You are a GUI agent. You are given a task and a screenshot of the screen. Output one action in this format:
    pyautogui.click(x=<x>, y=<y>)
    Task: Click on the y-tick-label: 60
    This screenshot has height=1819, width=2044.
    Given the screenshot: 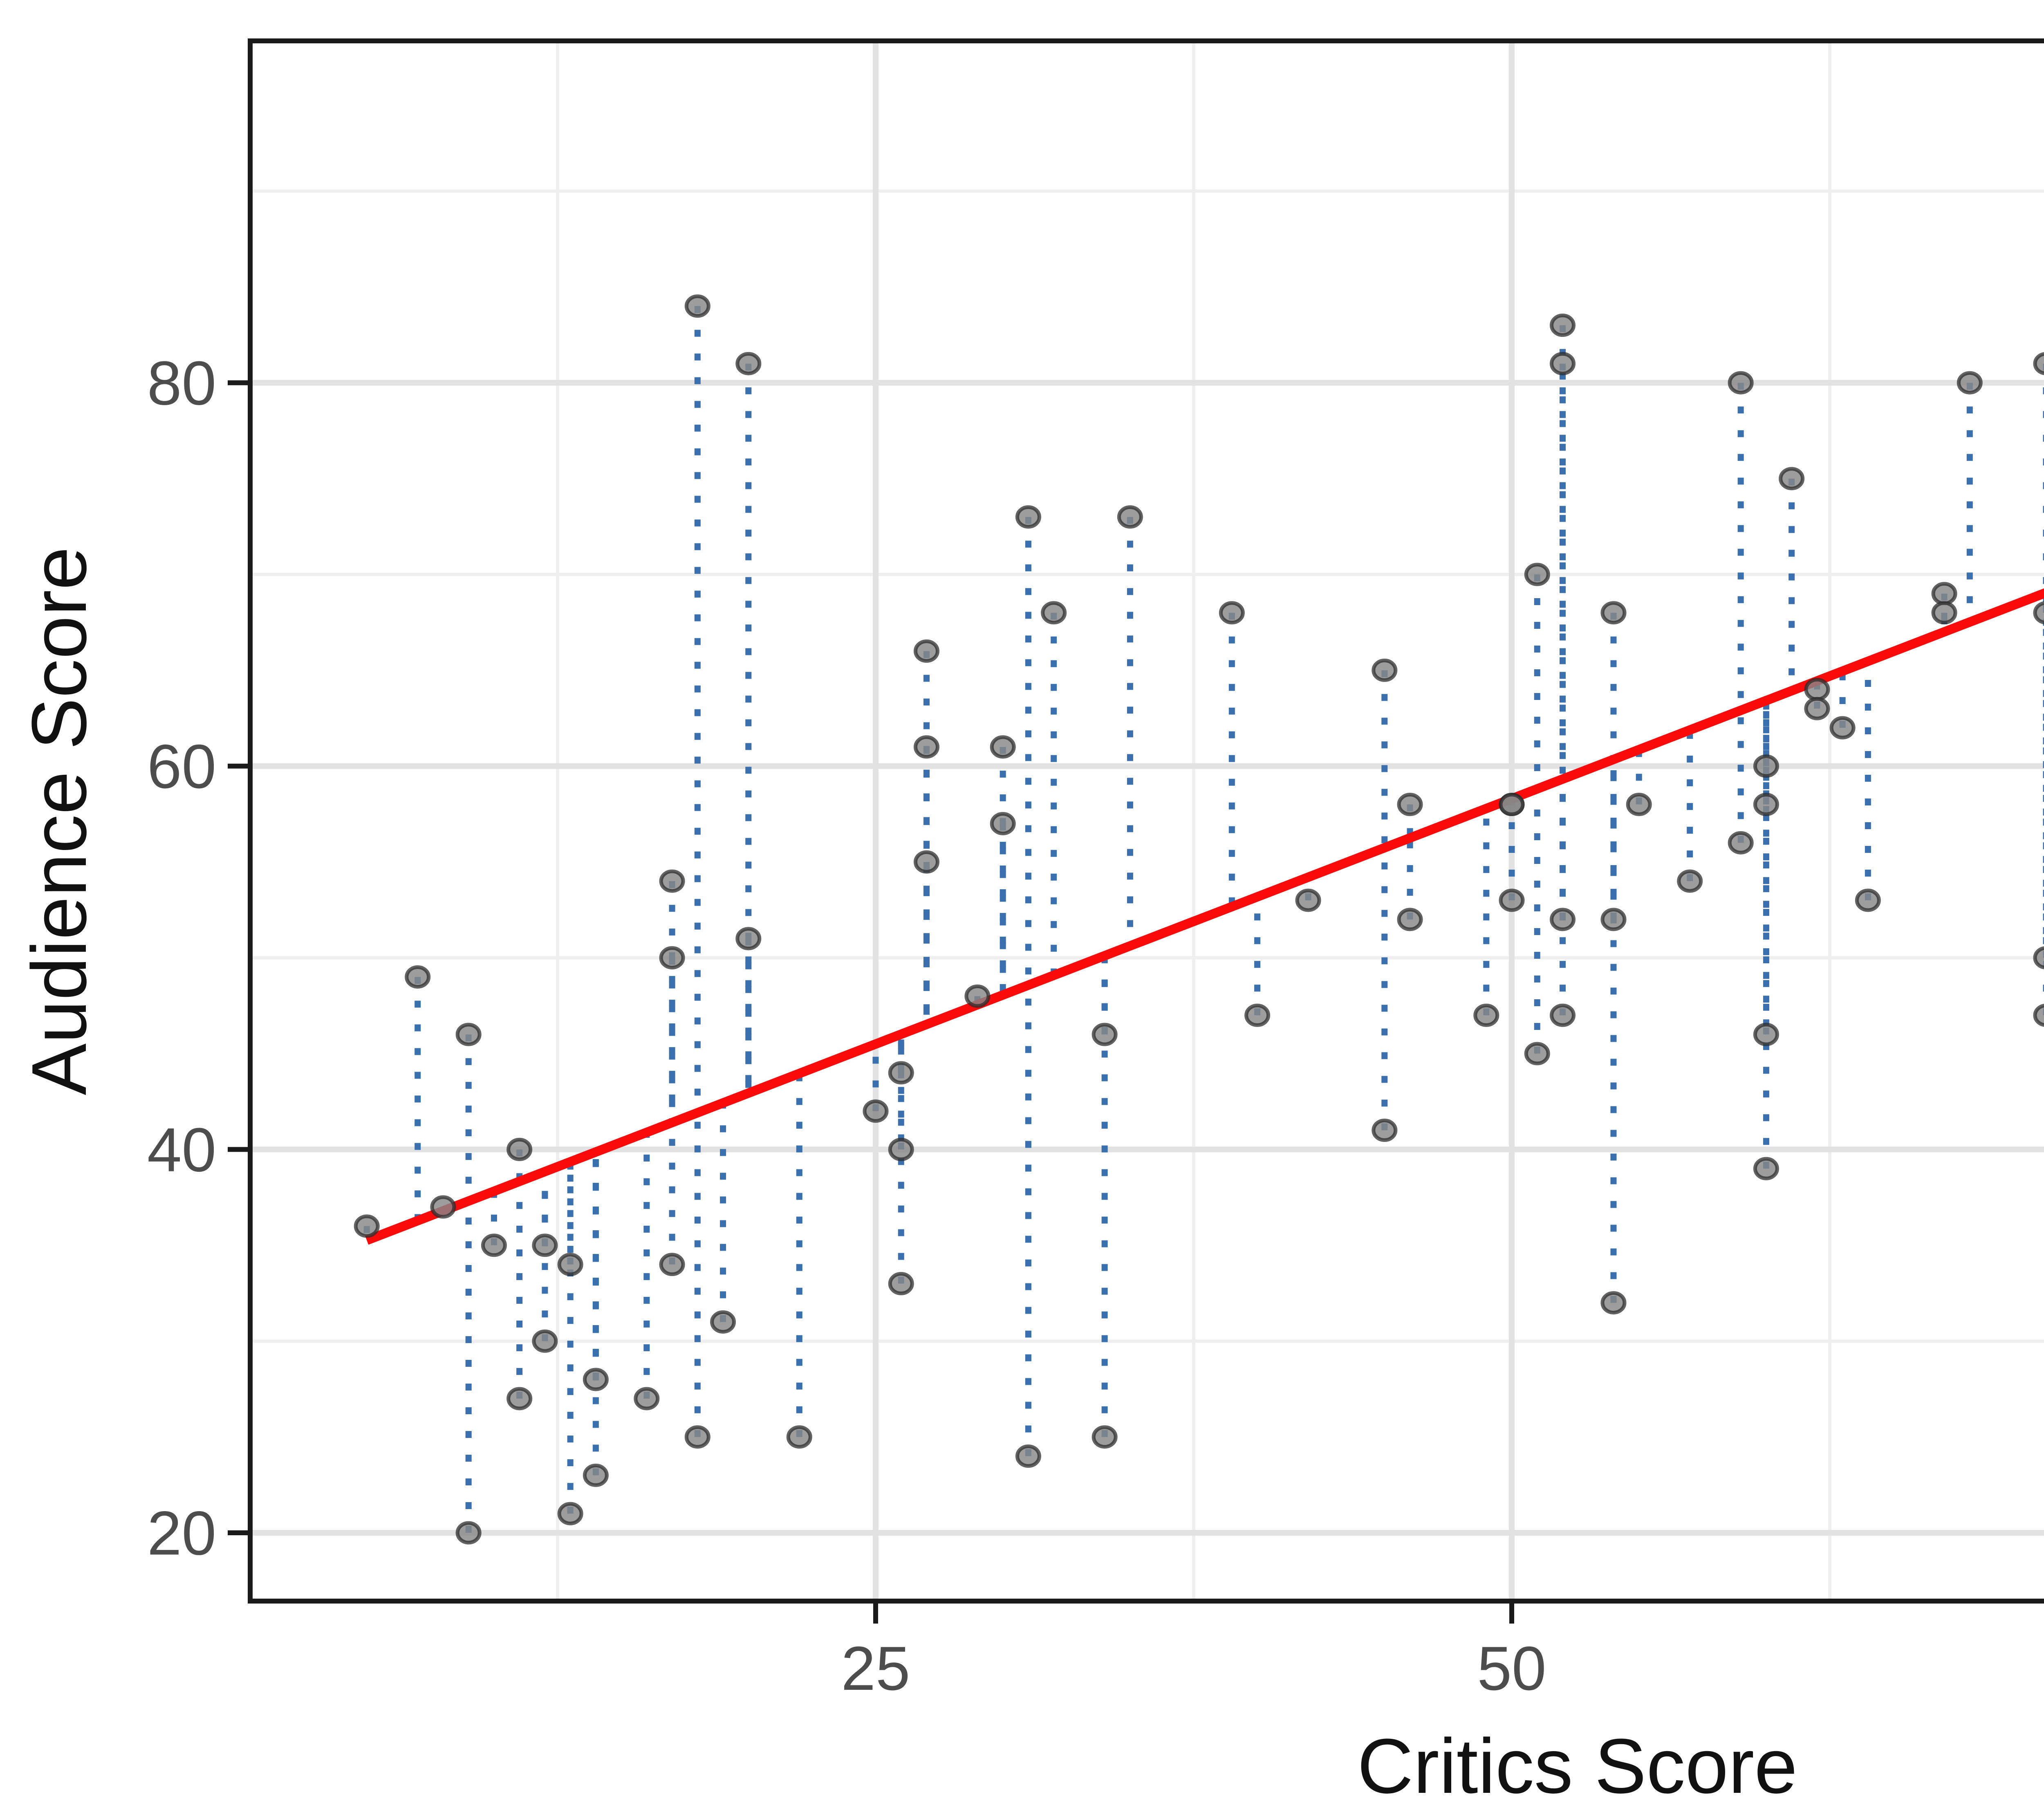 What is the action you would take?
    pyautogui.click(x=181, y=766)
    